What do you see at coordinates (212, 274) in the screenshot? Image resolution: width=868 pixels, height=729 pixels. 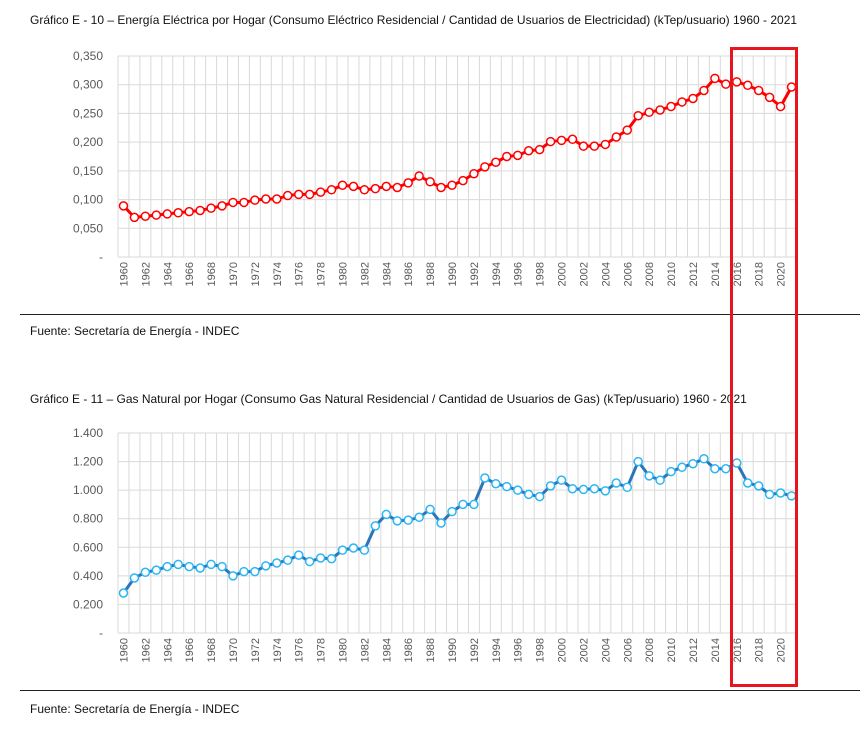 I see `x-tick-label: 1968` at bounding box center [212, 274].